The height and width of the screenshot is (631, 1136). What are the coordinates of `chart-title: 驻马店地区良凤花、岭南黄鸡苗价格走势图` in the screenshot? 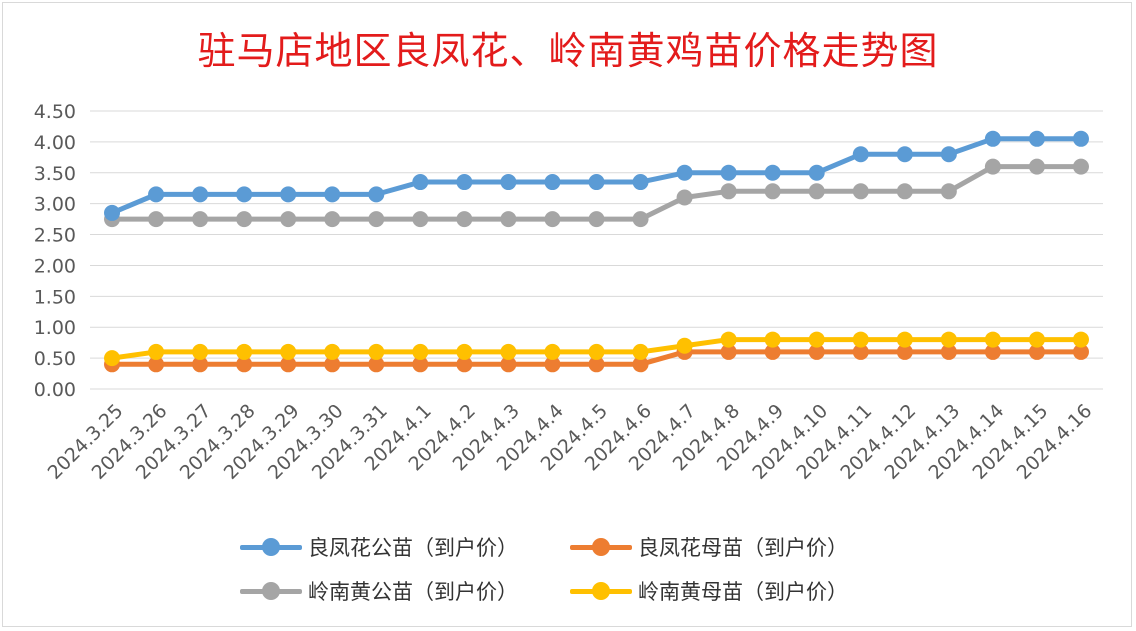 It's located at (568, 51).